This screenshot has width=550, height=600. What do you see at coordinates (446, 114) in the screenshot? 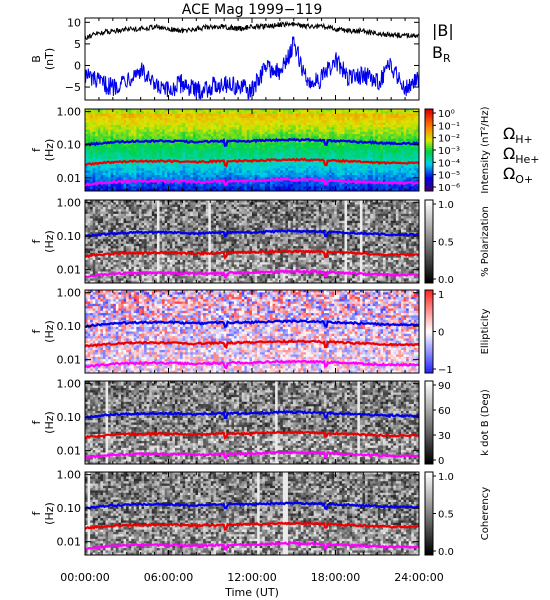
I see `colorbar-tick-label: 10⁰` at bounding box center [446, 114].